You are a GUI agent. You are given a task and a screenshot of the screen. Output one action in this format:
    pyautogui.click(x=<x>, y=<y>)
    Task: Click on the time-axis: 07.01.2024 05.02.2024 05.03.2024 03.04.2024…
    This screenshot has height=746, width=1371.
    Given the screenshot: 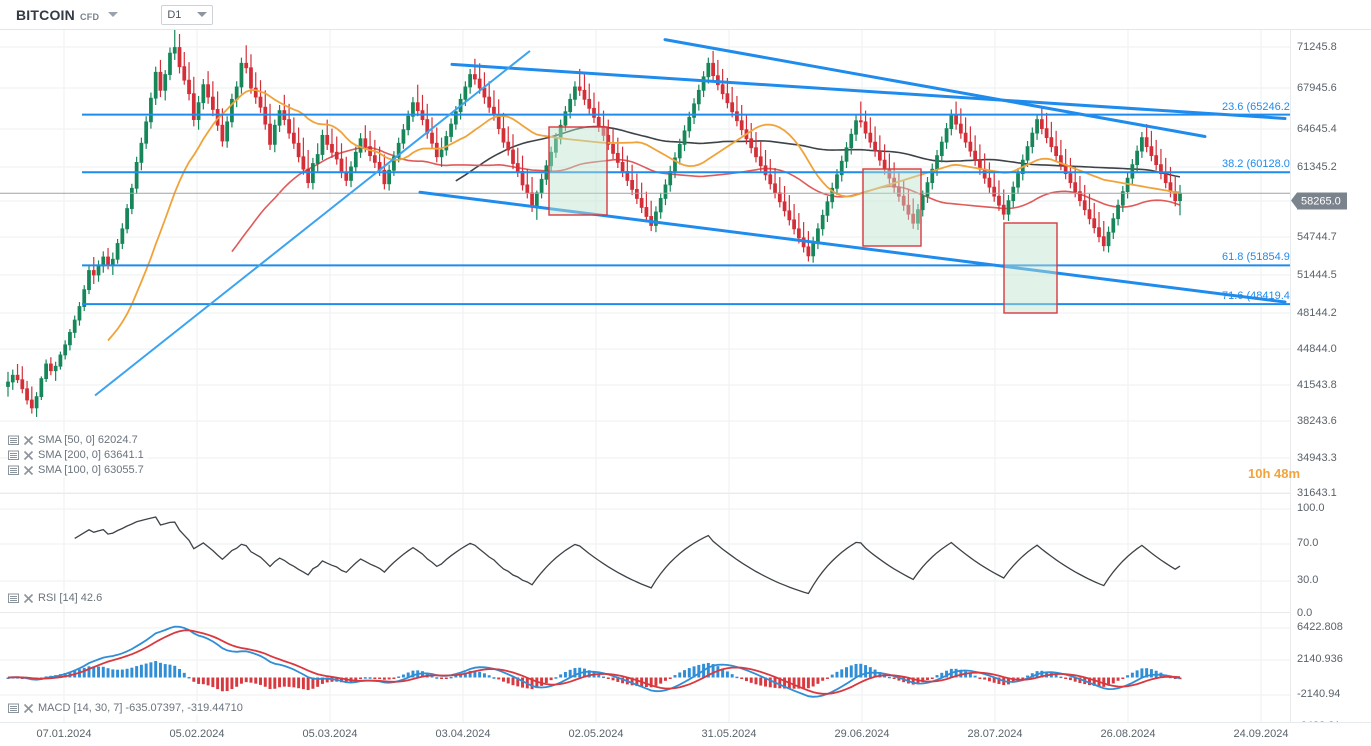 What is the action you would take?
    pyautogui.click(x=685, y=734)
    